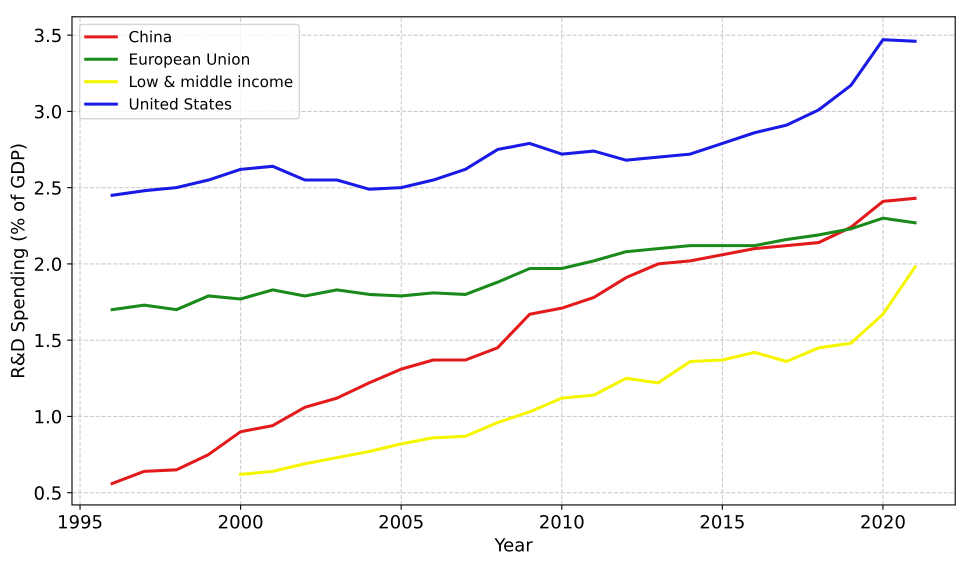 Image resolution: width=960 pixels, height=561 pixels. What do you see at coordinates (48, 264) in the screenshot?
I see `y-tick-label: 2.0` at bounding box center [48, 264].